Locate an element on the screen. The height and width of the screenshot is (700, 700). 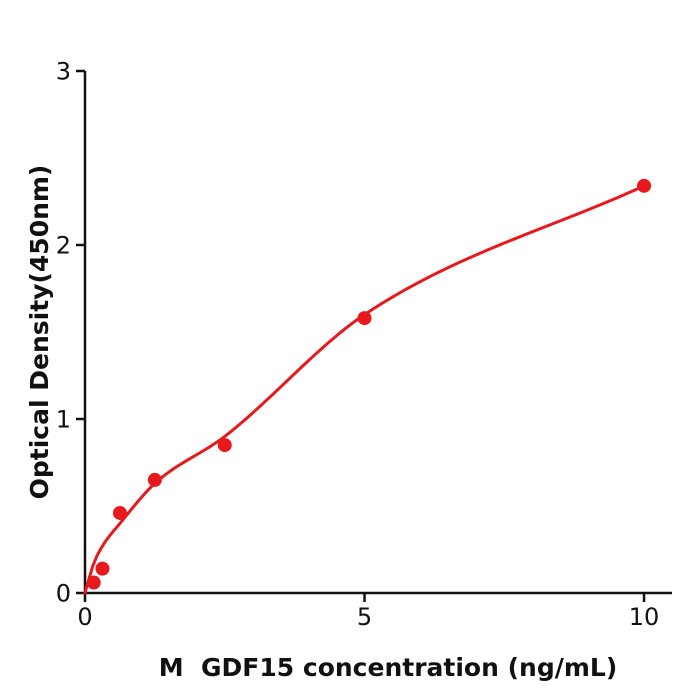
y-tick-label: 1 is located at coordinates (63, 419).